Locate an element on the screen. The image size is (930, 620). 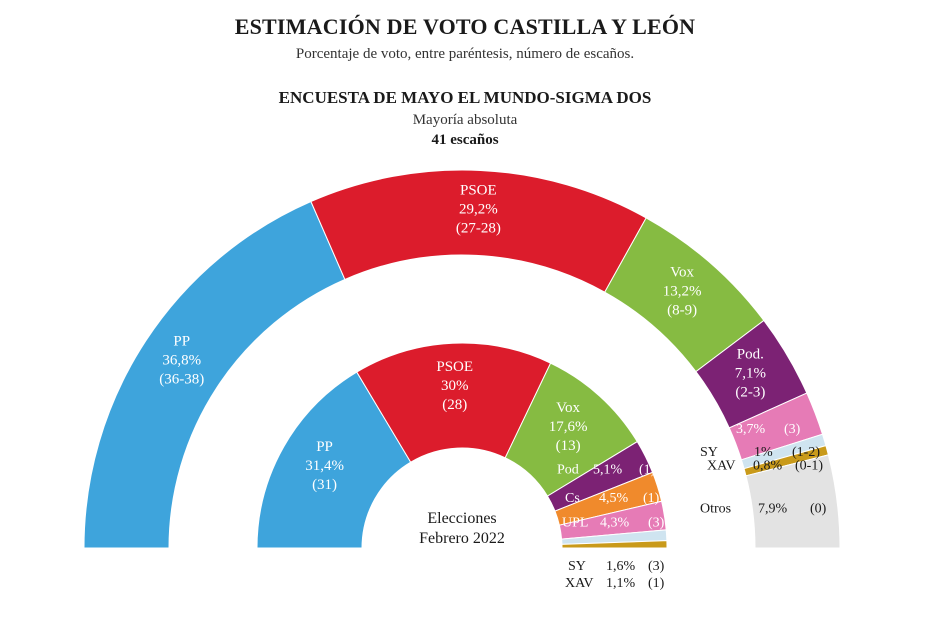
outer-seats-pp: (36-38) is located at coordinates (181, 379).